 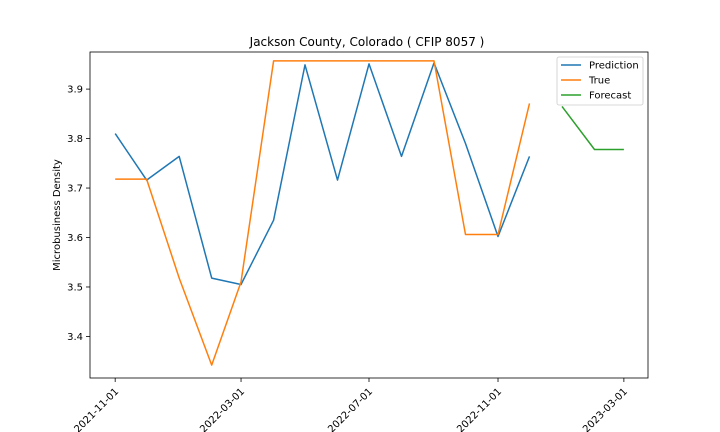 What do you see at coordinates (75, 189) in the screenshot?
I see `y-tick-label: 3.7` at bounding box center [75, 189].